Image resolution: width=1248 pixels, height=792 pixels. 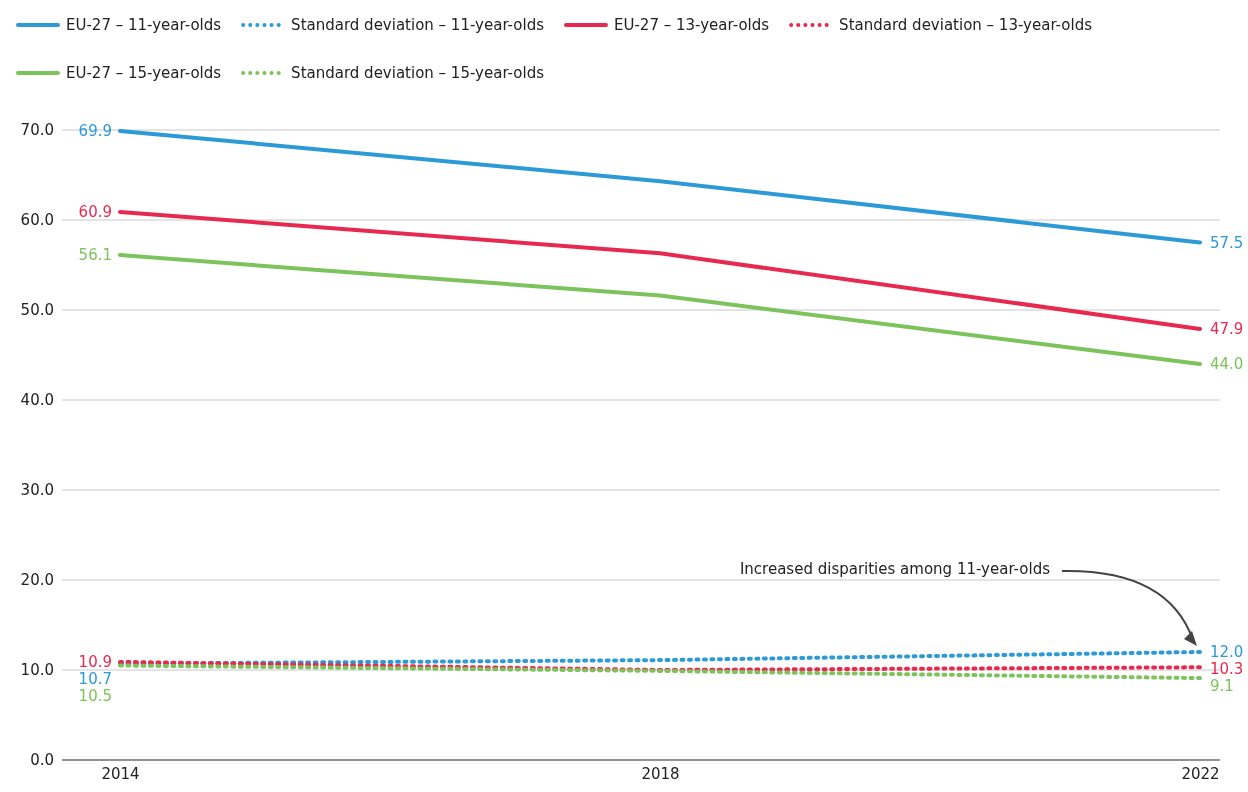 What do you see at coordinates (418, 73) in the screenshot?
I see `legend-label: Standard deviation – 15-year-olds` at bounding box center [418, 73].